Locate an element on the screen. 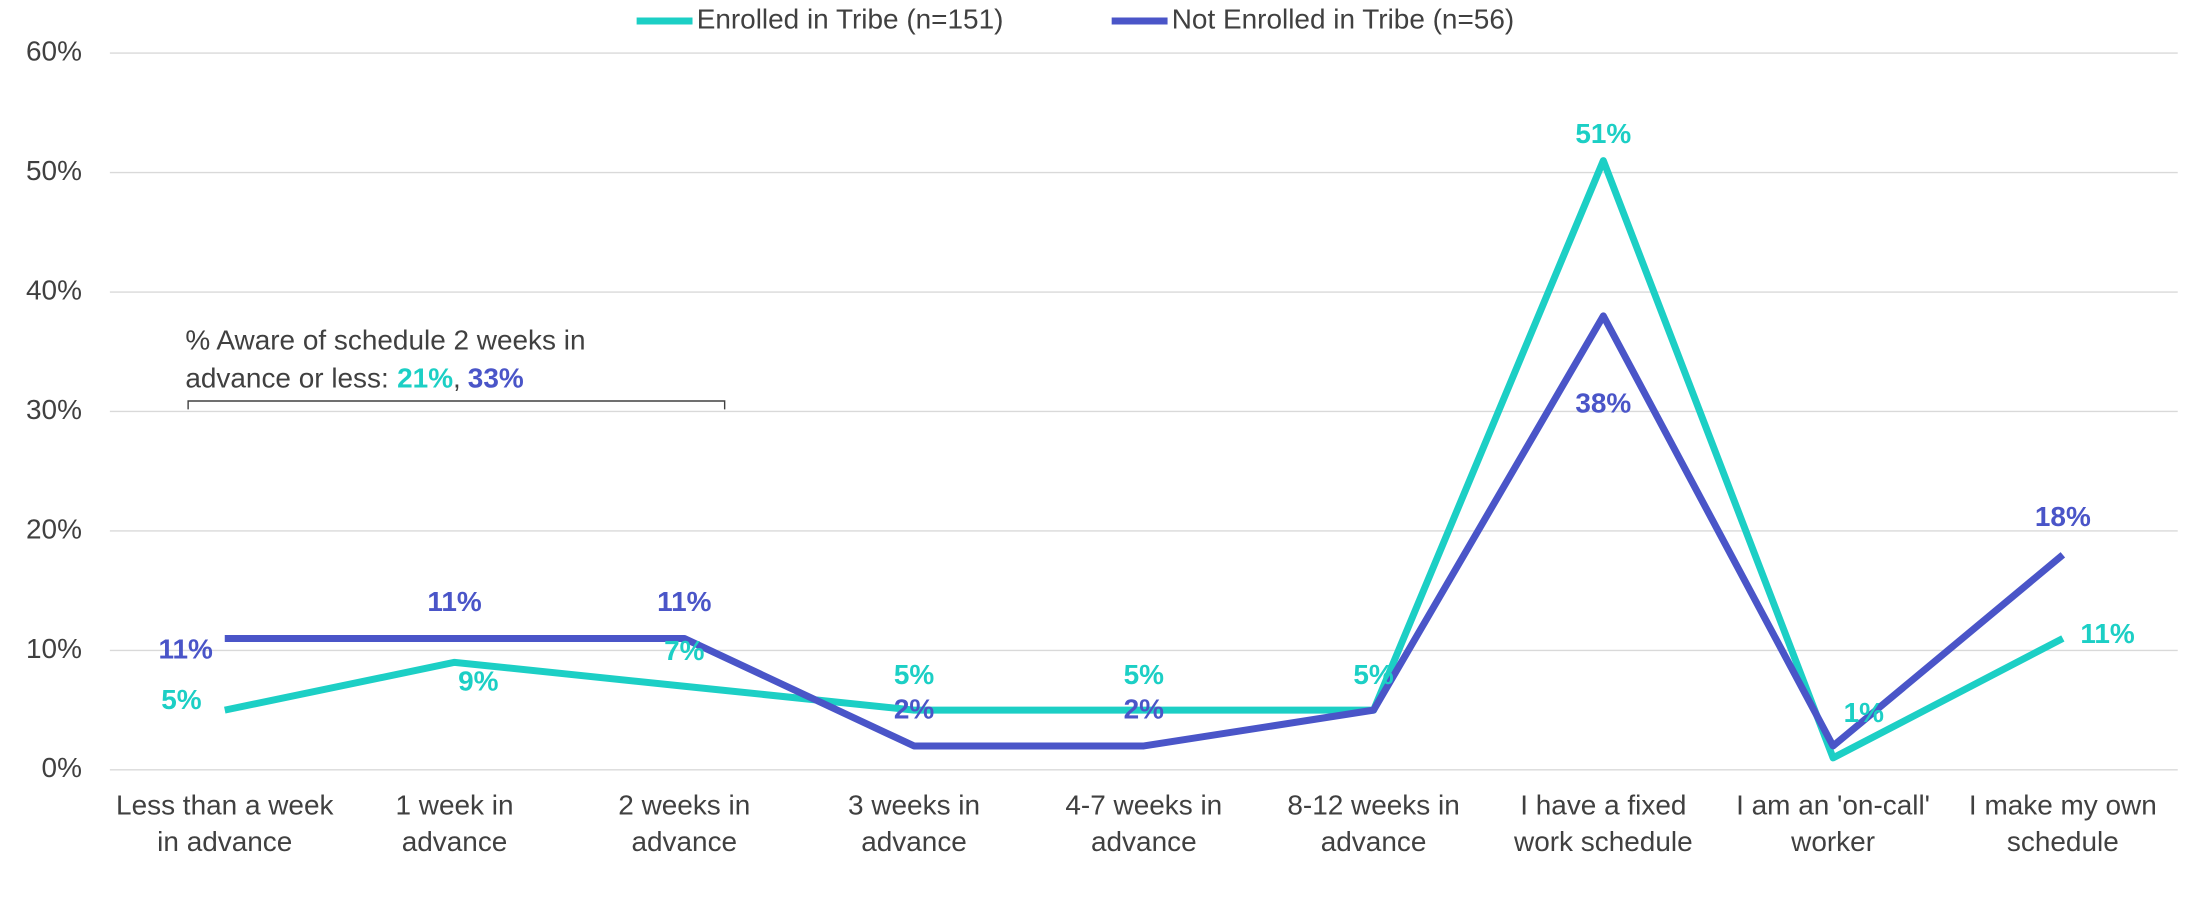 The height and width of the screenshot is (897, 2194). annotation-value: 33% is located at coordinates (496, 377).